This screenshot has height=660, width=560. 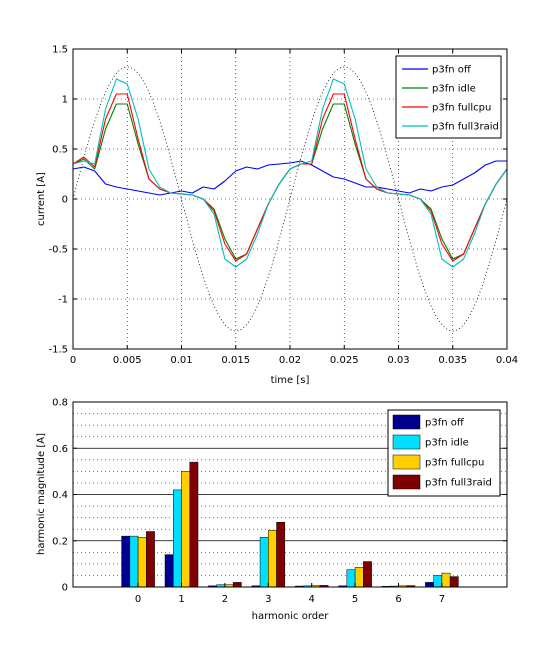 I want to click on chart2-y-tick-label: 0.8, so click(x=60, y=403).